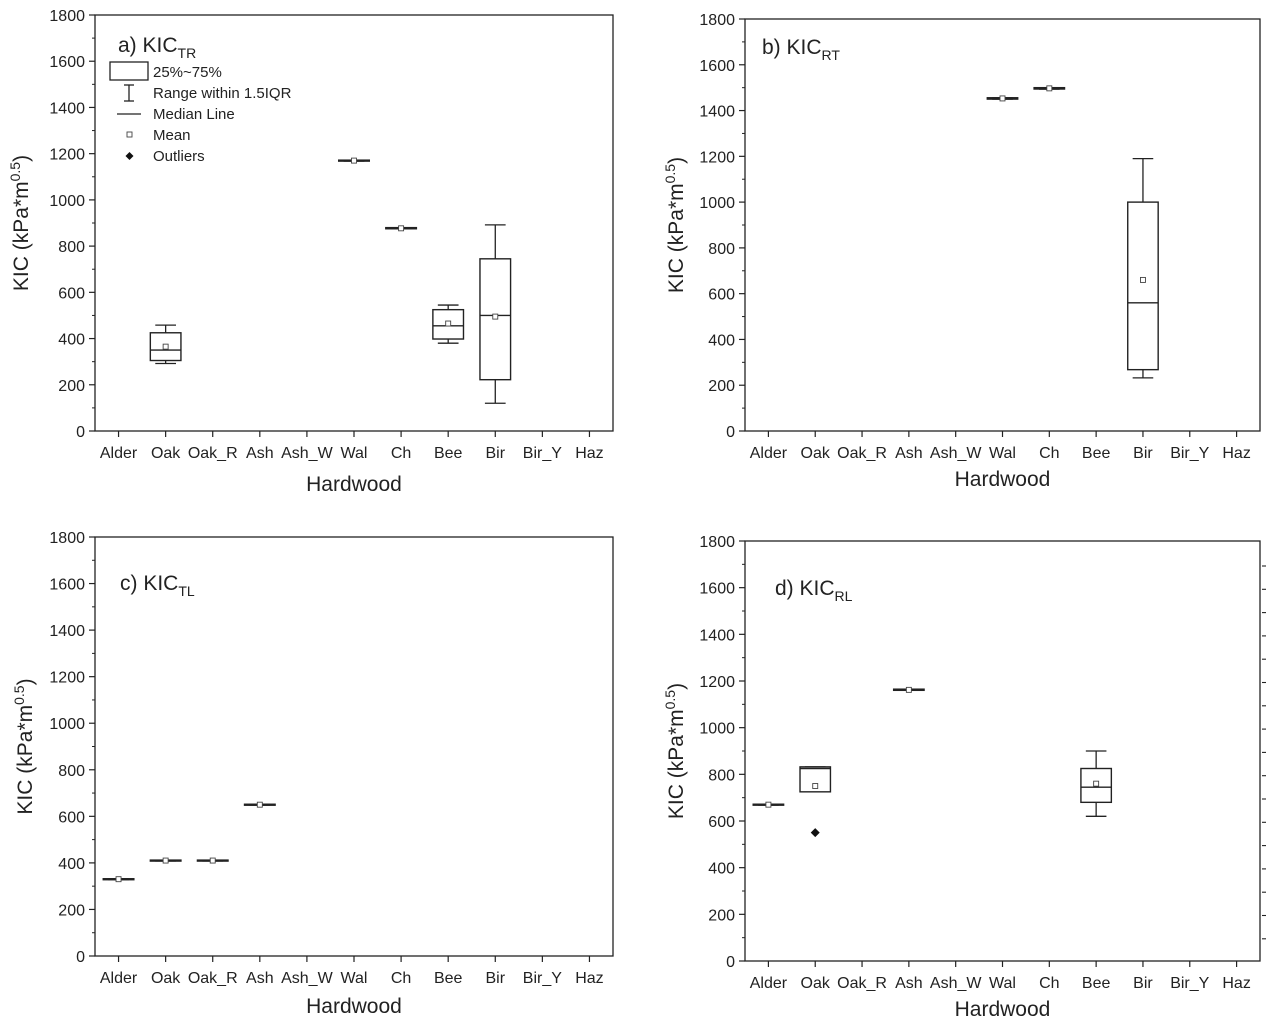  I want to click on box-alder, so click(768, 804).